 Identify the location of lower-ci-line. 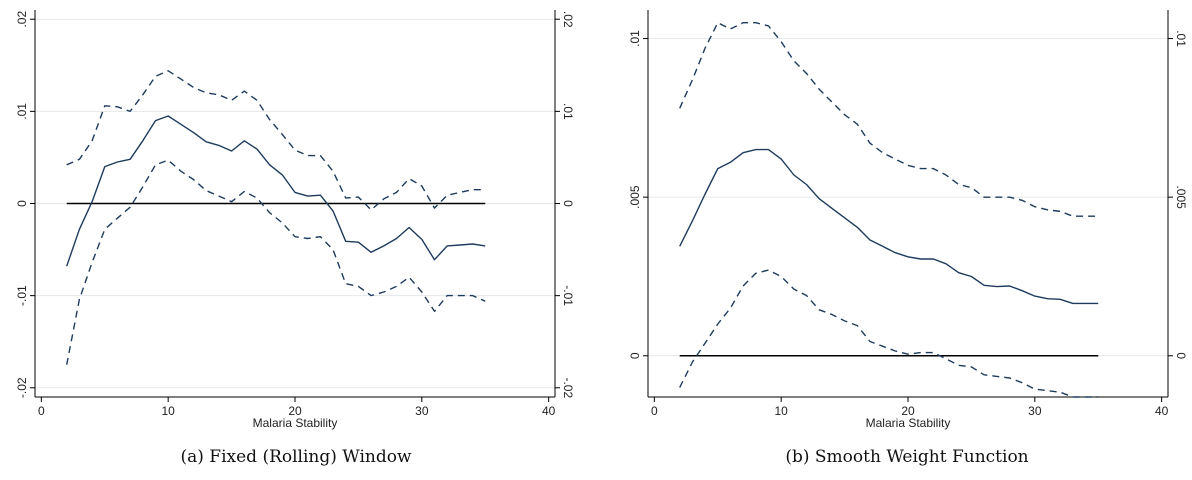
(889, 333).